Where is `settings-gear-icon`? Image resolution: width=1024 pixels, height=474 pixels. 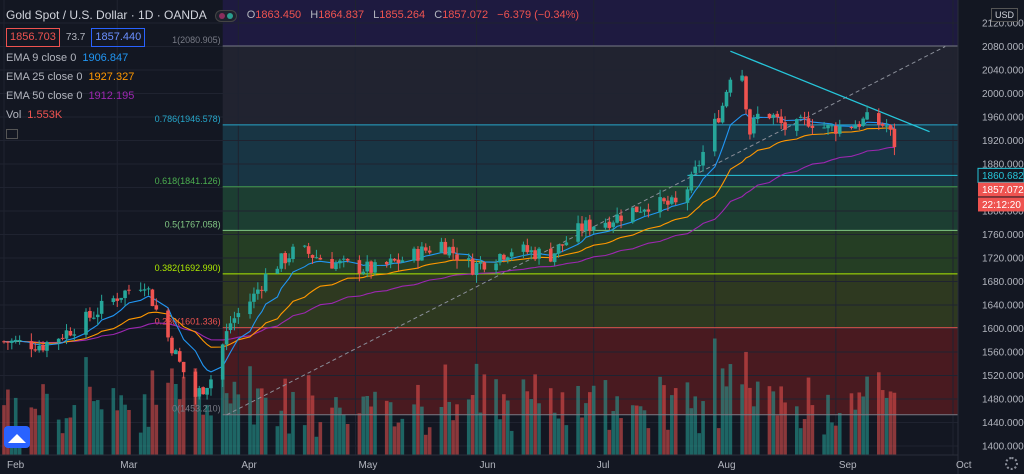 settings-gear-icon is located at coordinates (1011, 463).